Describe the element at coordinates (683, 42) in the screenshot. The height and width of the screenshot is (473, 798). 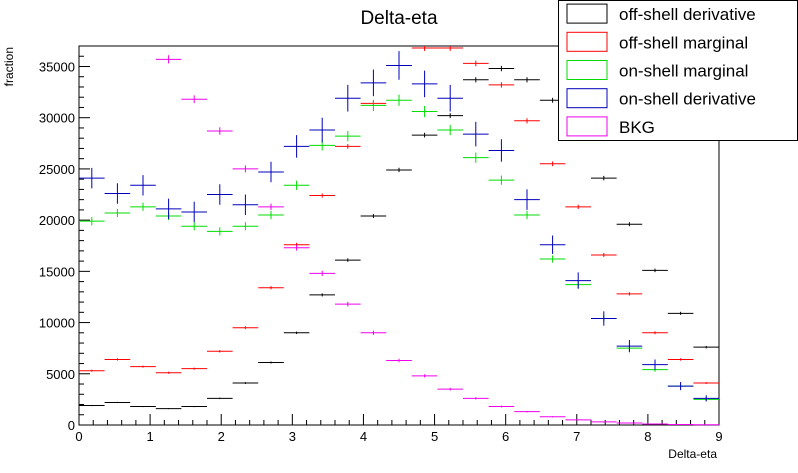
I see `legend-label: off-shell marginal` at that location.